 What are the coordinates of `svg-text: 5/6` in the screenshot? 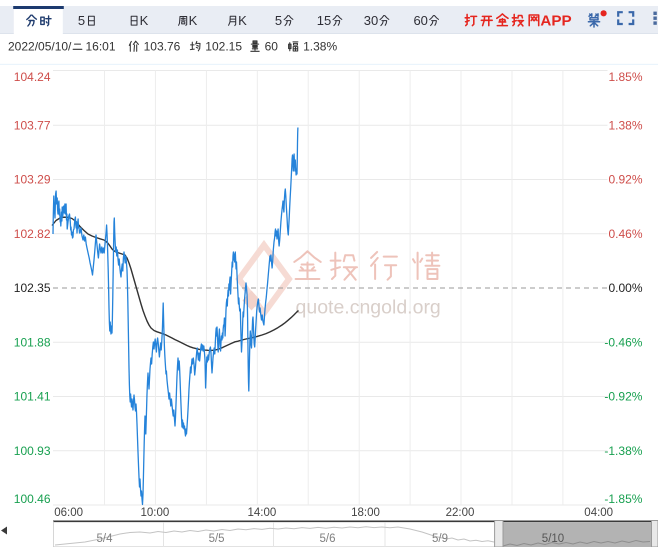 It's located at (328, 539).